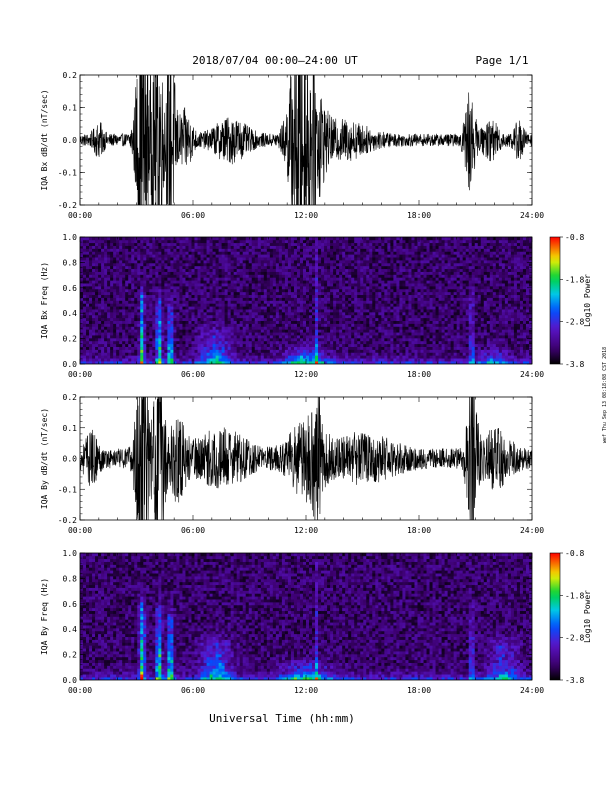 The image size is (612, 796). What do you see at coordinates (44, 300) in the screenshot?
I see `y-axis-label: IQA Bx Freq (Hz)` at bounding box center [44, 300].